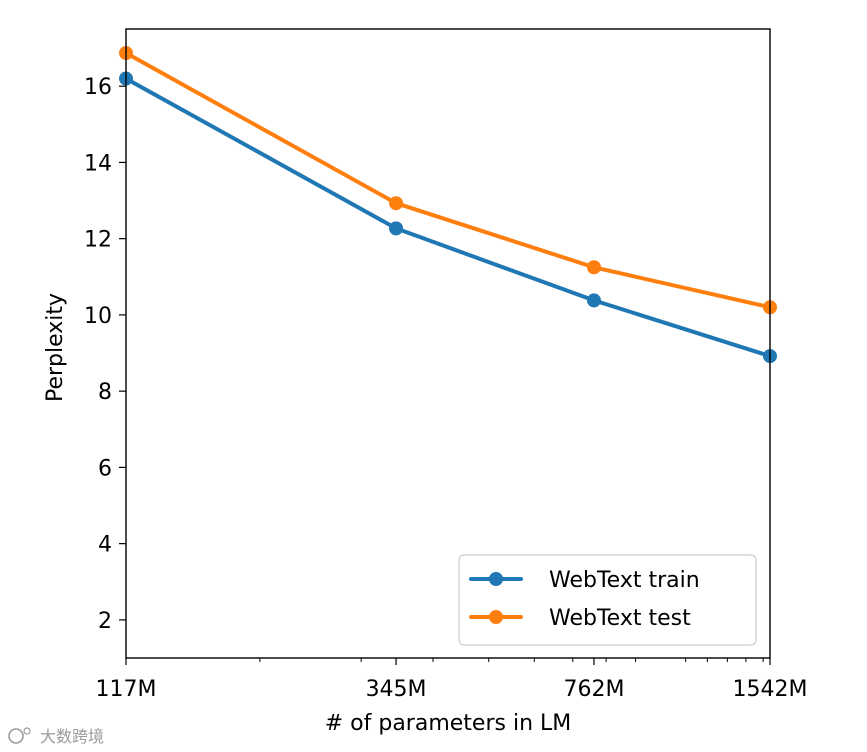  What do you see at coordinates (620, 618) in the screenshot?
I see `legend-label-1: WebText test` at bounding box center [620, 618].